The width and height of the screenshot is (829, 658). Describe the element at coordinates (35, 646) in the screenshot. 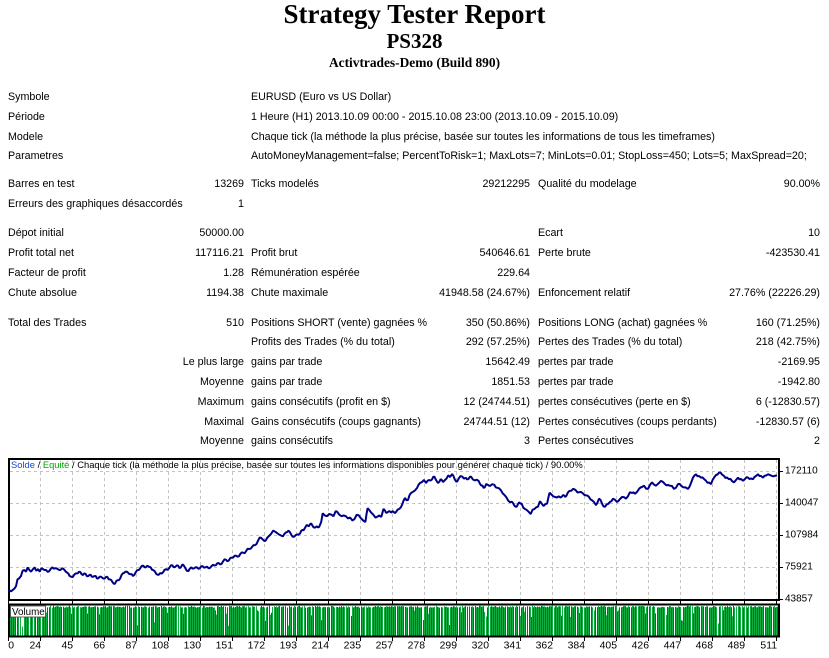

I see `svg-text: 24` at that location.